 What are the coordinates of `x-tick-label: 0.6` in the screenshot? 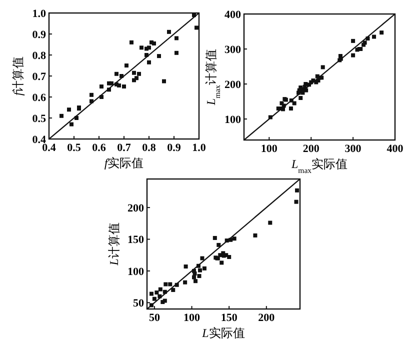 It's located at (99, 148).